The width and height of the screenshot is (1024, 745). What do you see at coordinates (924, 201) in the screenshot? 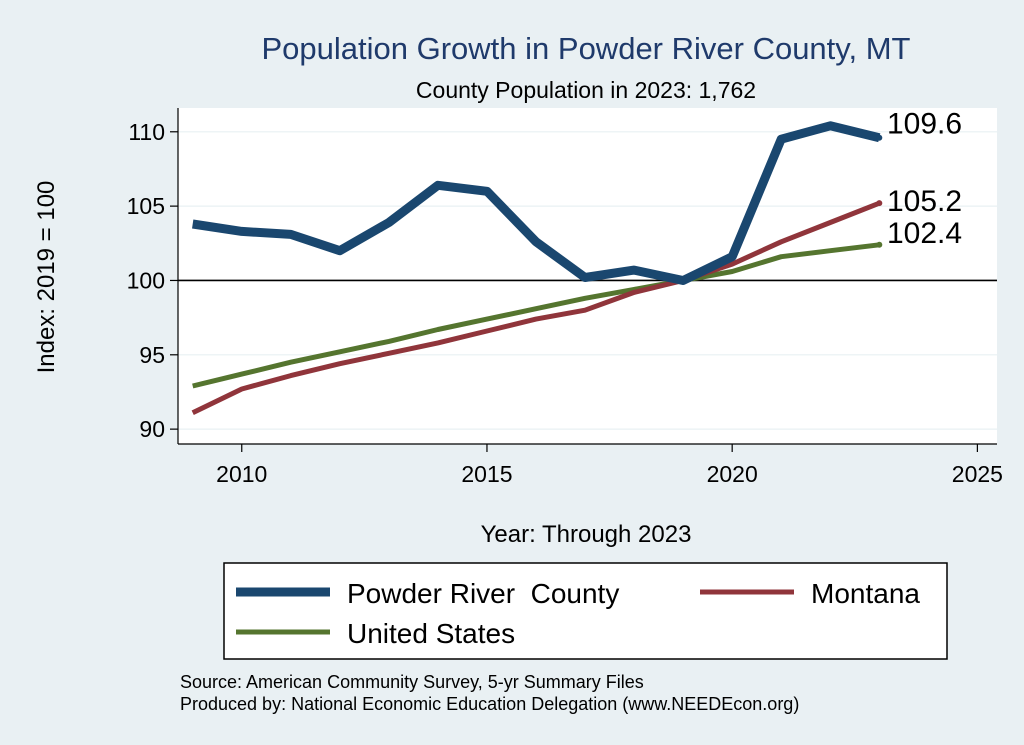
I see `end-label-1: 105.2` at bounding box center [924, 201].